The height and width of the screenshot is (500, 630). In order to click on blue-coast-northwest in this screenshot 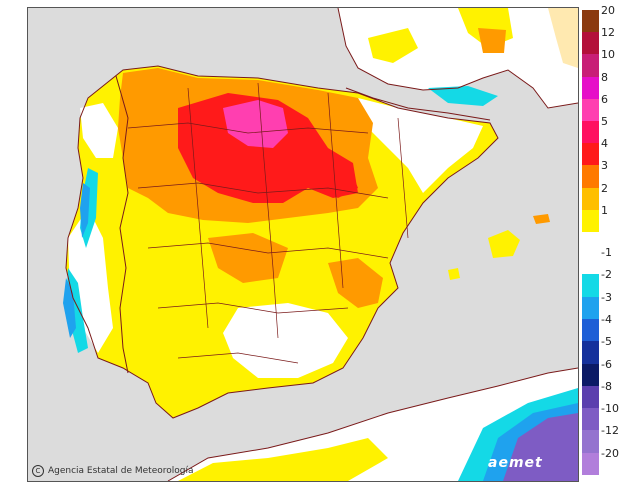, I will do `click(85, 210)`.